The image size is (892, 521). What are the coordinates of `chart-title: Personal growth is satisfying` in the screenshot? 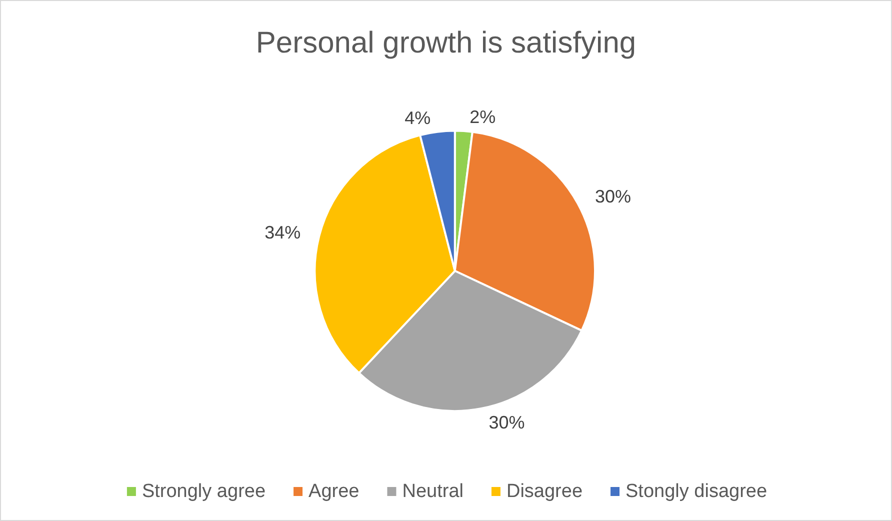 It's located at (446, 43).